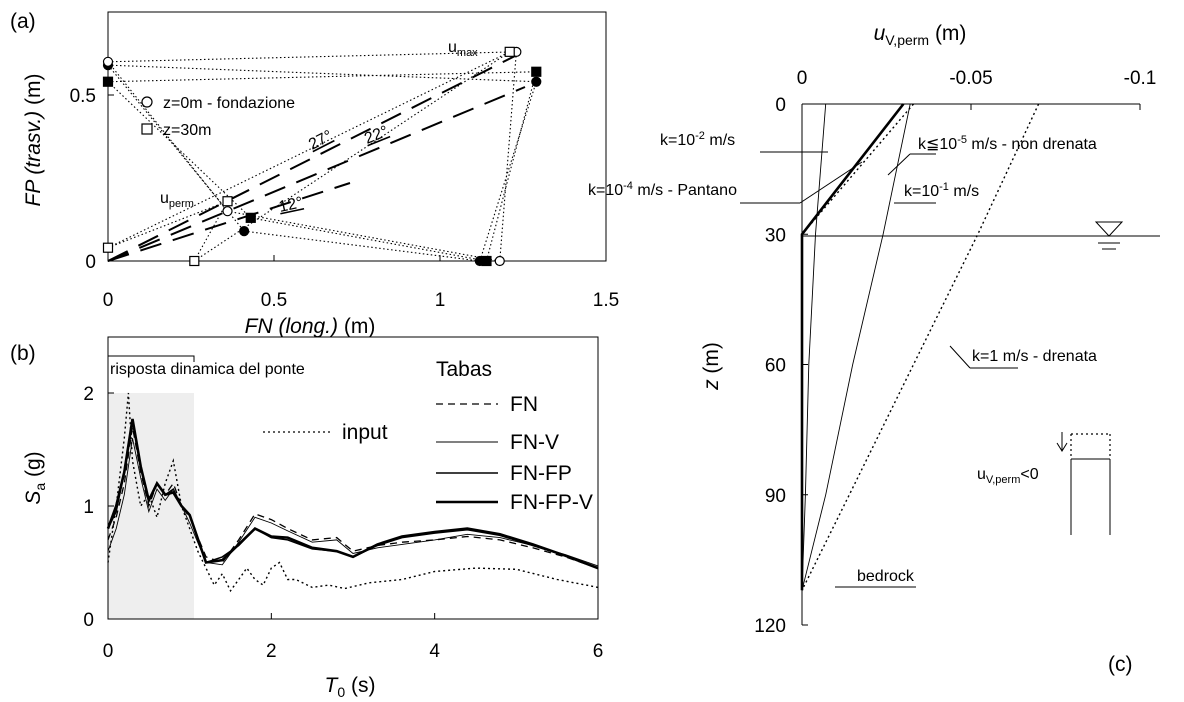 The image size is (1184, 702). I want to click on a-ytick-label: 0, so click(90, 262).